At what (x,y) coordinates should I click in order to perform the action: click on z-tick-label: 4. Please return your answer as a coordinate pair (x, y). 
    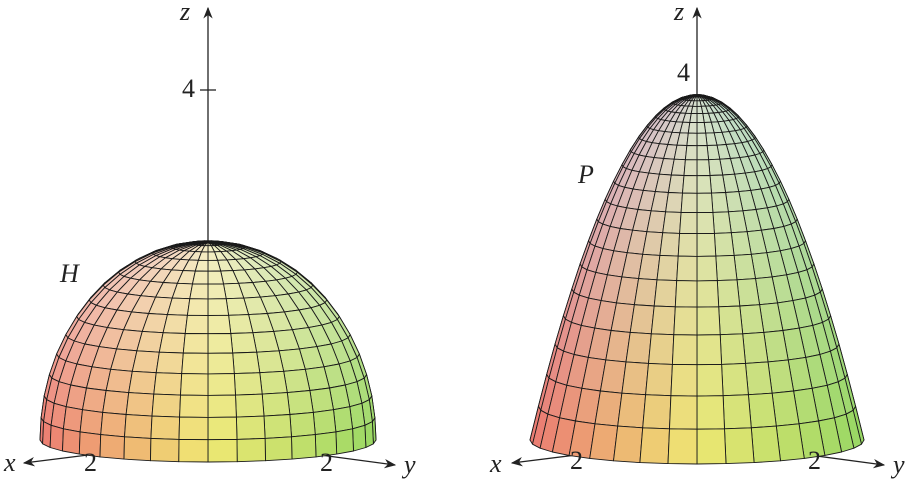
    Looking at the image, I should click on (188, 88).